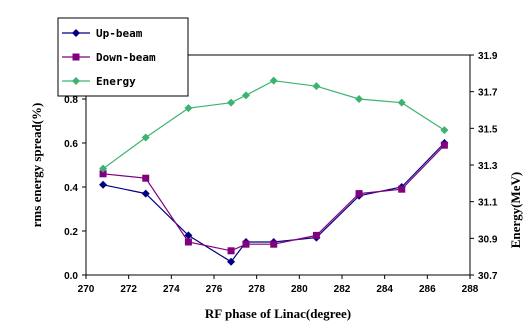 The width and height of the screenshot is (529, 325). What do you see at coordinates (76, 81) in the screenshot?
I see `legend-marker-energy` at bounding box center [76, 81].